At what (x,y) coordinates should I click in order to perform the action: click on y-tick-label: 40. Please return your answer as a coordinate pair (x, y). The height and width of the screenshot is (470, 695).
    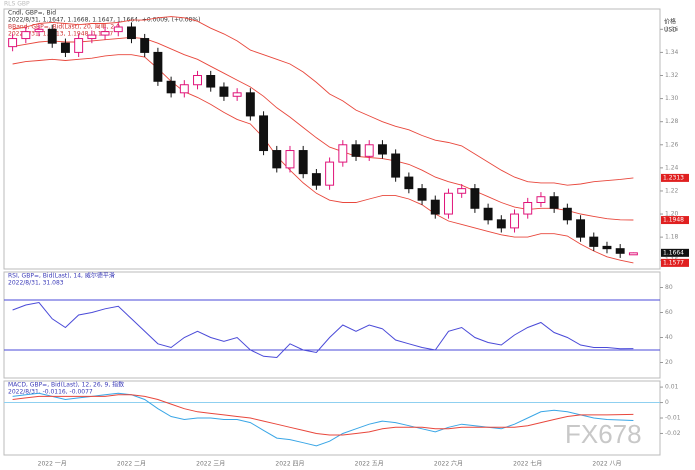
    Looking at the image, I should click on (669, 337).